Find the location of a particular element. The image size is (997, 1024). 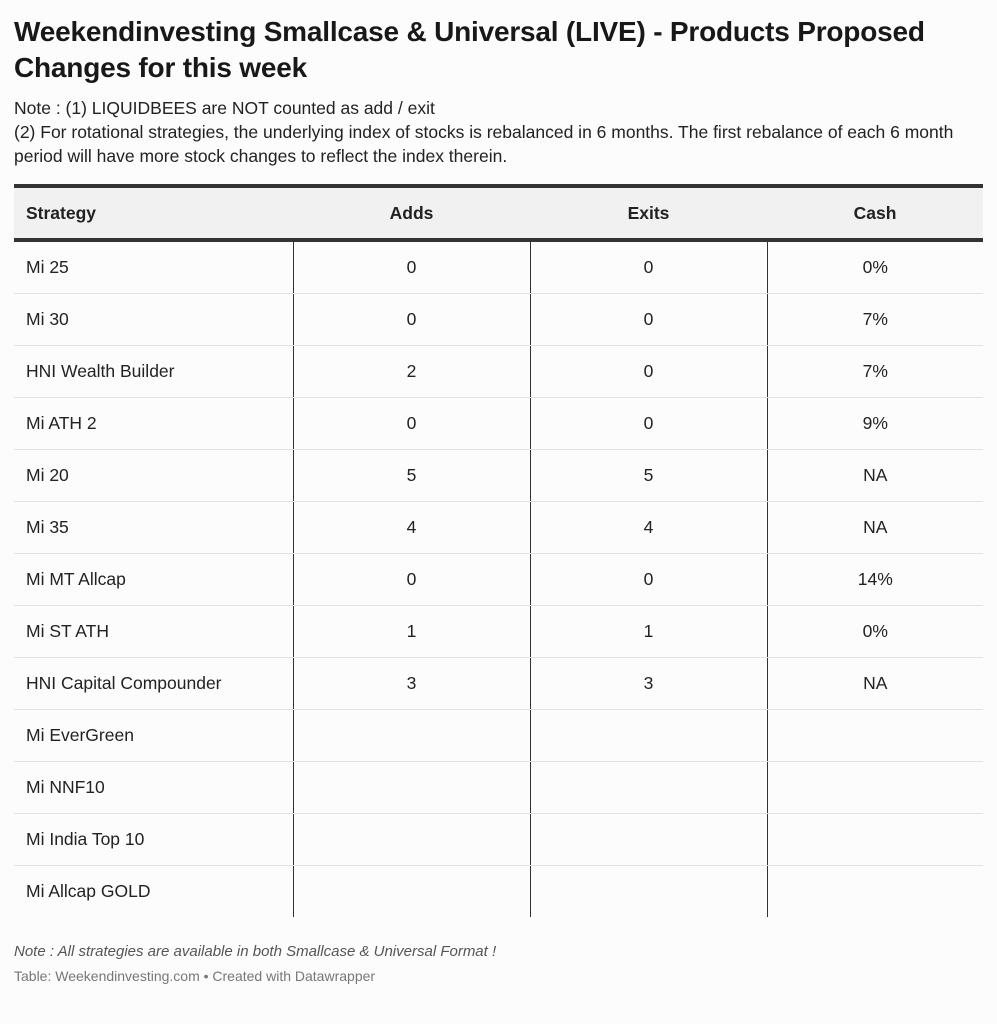

table-header-row: Strategy Adds Exits Cash is located at coordinates (498, 213).